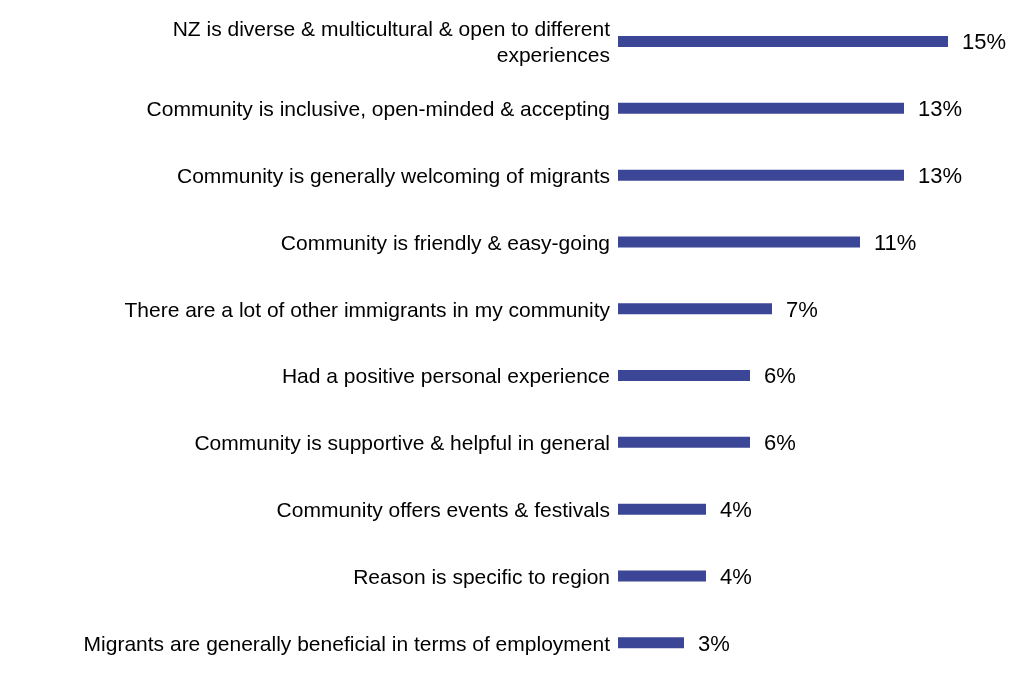 Image resolution: width=1026 pixels, height=676 pixels. Describe the element at coordinates (481, 576) in the screenshot. I see `y-tick-label: Reason is specific to region` at that location.